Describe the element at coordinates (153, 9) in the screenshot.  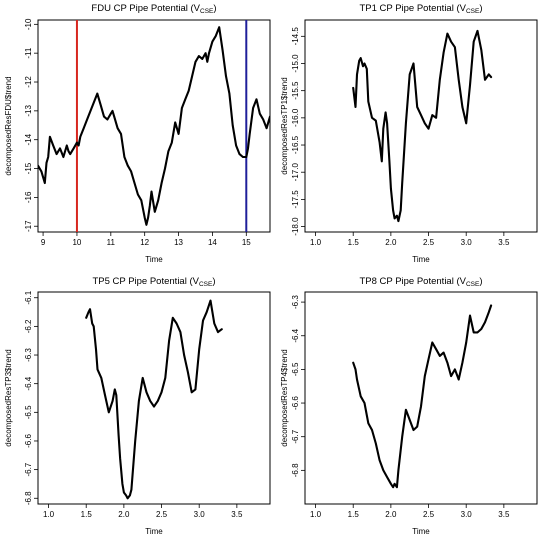
I see `chart-title: FDU CP Pipe Potential (VCSE)` at that location.